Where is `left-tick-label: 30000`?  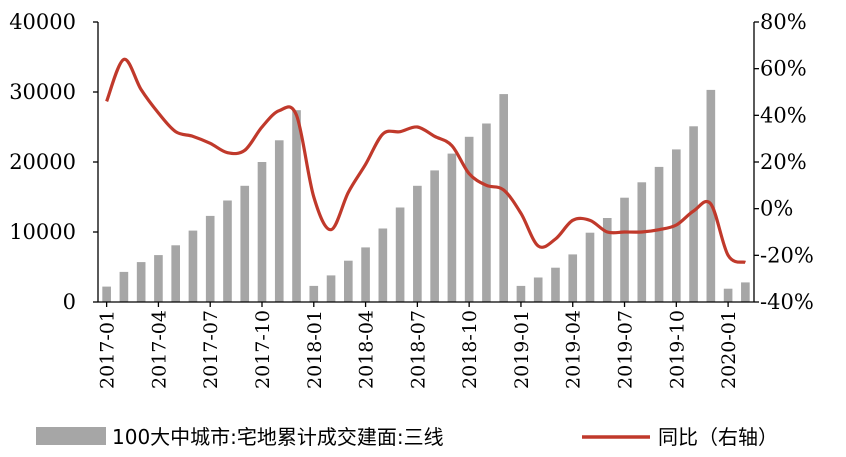
left-tick-label: 30000 is located at coordinates (42, 92).